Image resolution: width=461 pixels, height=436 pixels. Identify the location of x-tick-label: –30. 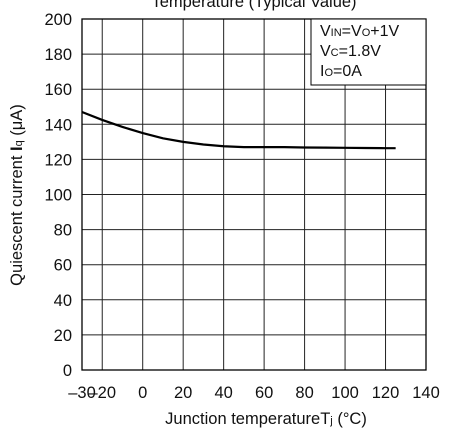
(82, 393).